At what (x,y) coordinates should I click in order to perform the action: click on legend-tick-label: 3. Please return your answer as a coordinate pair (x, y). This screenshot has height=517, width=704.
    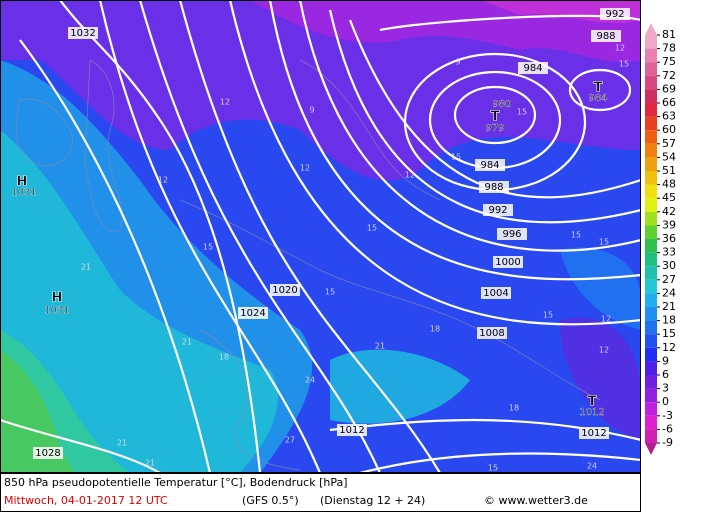
    Looking at the image, I should click on (665, 388).